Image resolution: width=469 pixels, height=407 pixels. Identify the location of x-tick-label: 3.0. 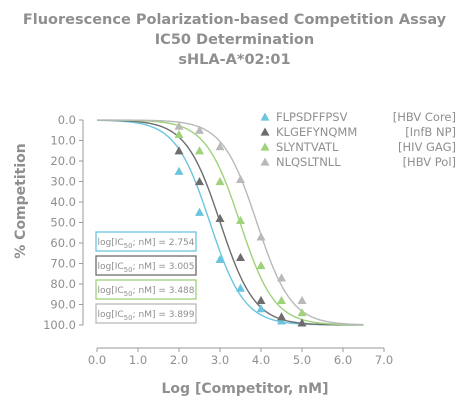
(220, 360).